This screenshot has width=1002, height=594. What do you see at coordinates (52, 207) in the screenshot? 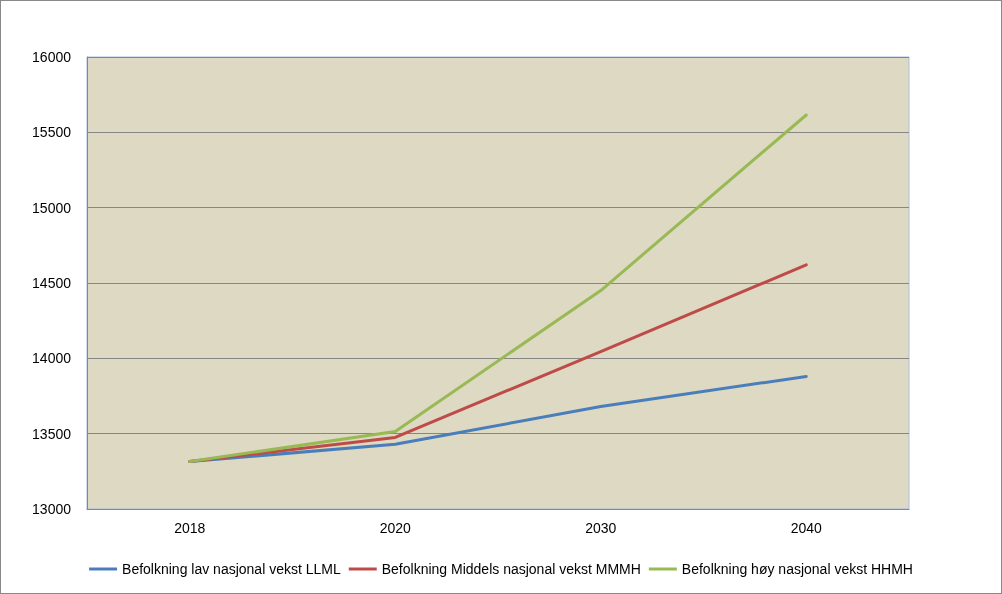
I see `y-tick-label: 15000` at bounding box center [52, 207].